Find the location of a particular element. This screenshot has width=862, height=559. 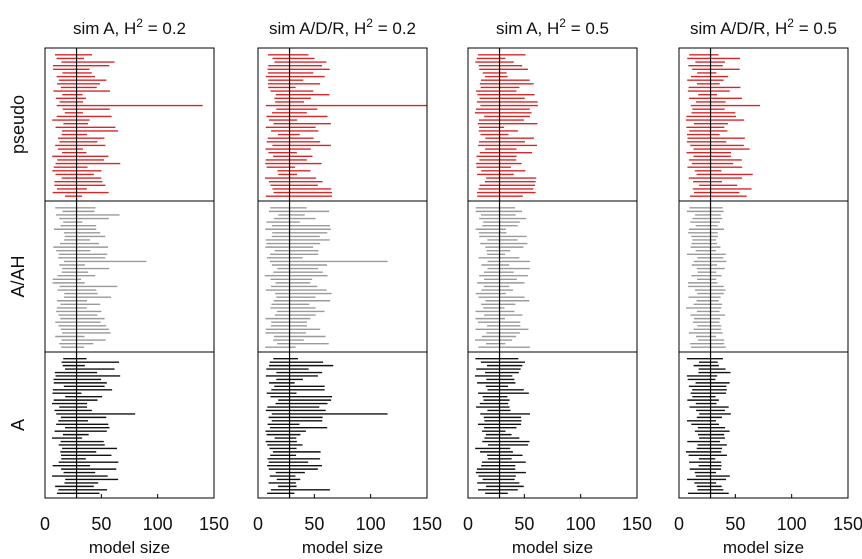

row-group-label: pseudo is located at coordinates (18, 124).